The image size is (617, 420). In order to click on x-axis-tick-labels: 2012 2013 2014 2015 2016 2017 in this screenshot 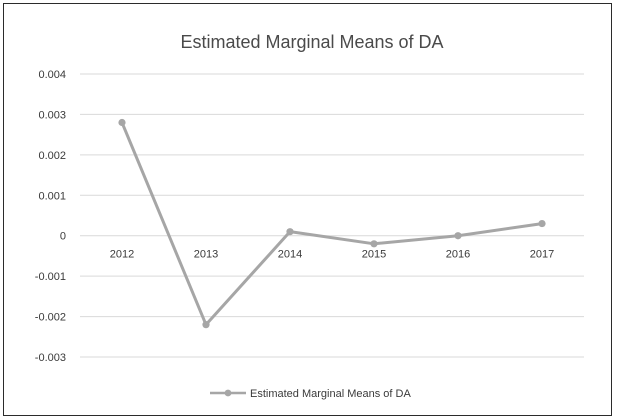, I will do `click(332, 255)`.